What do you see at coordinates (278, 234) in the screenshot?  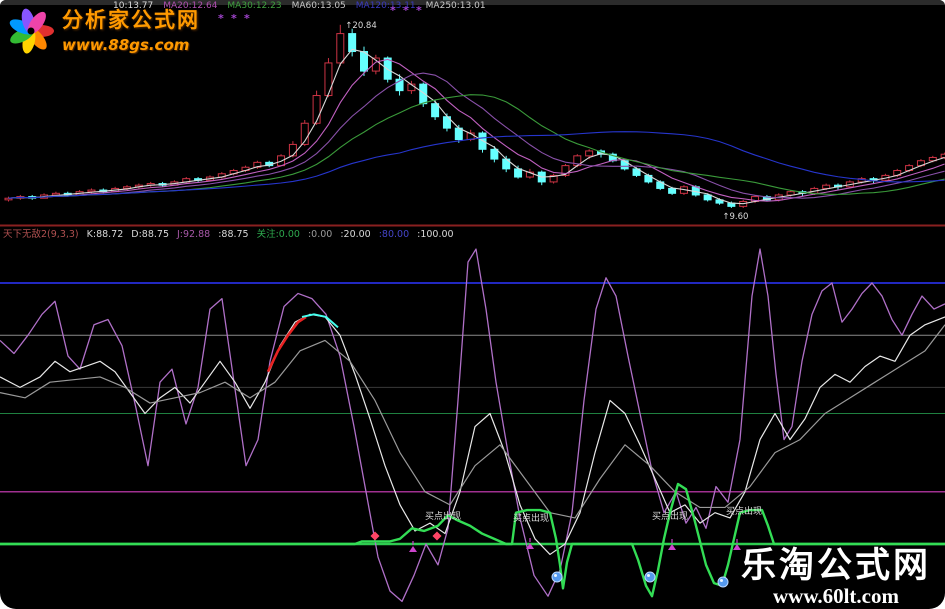 I see `indicator-token-5: 关注:0.00` at bounding box center [278, 234].